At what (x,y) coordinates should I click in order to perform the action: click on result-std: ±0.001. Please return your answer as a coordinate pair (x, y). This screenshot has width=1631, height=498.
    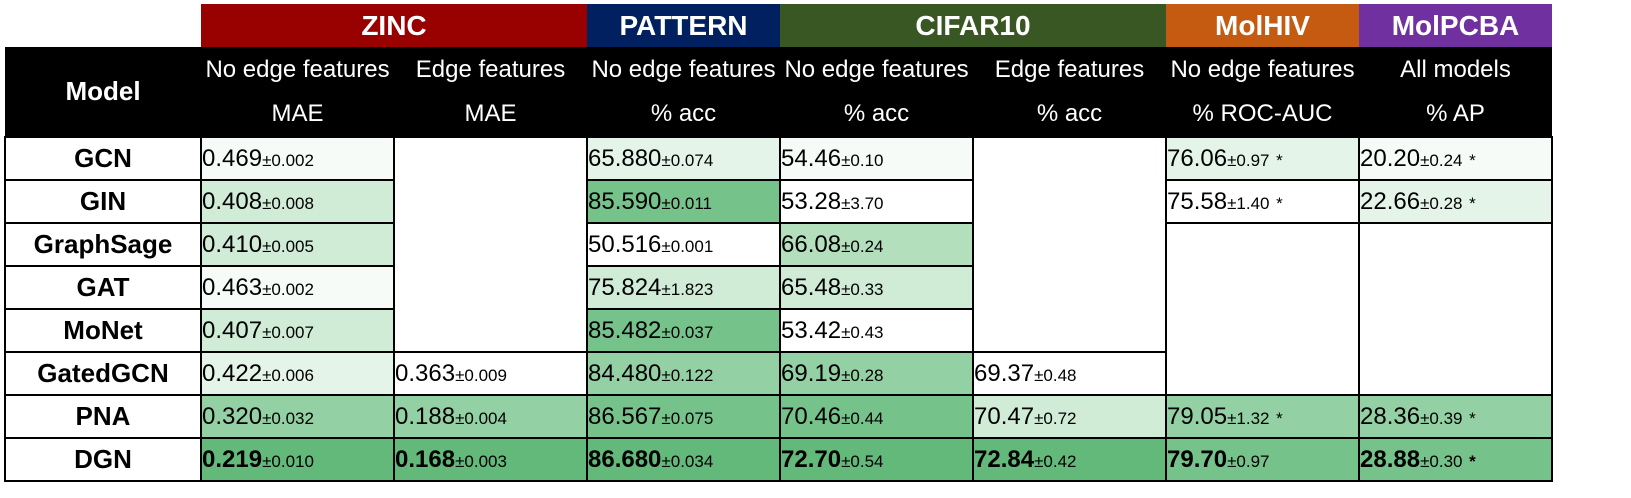
    Looking at the image, I should click on (687, 246).